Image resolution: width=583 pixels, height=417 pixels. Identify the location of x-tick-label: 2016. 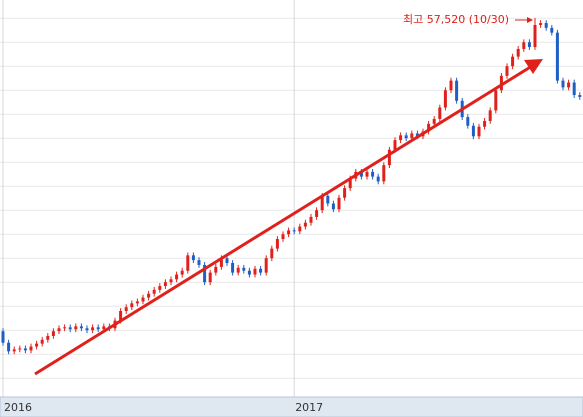
(18, 407).